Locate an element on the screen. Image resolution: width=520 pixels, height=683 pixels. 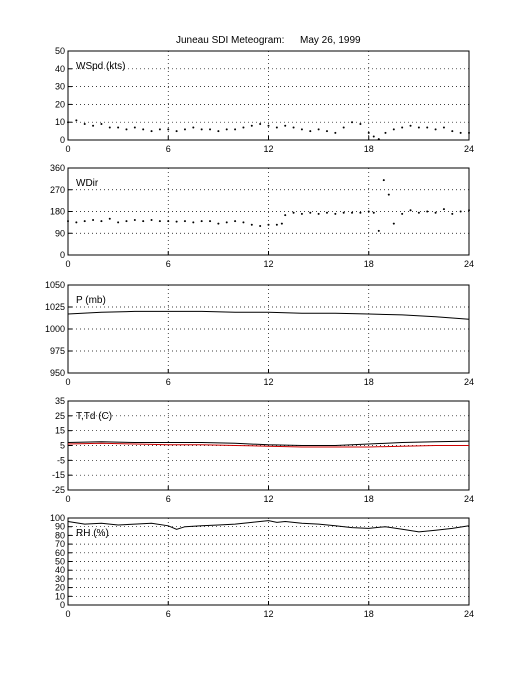
wdir-y-tick-label: 270 is located at coordinates (57, 190).